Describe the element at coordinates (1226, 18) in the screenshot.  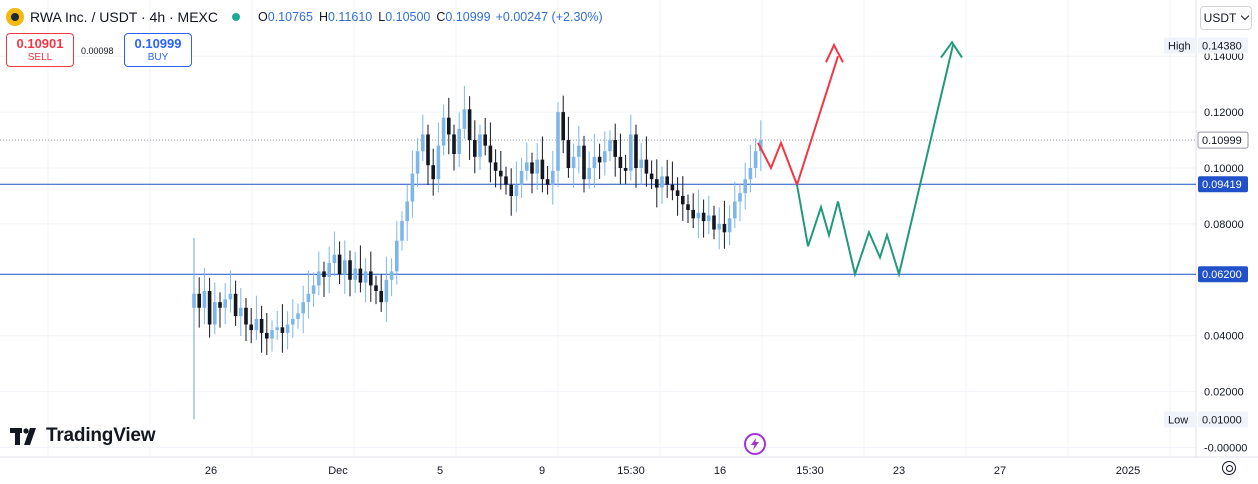
I see `currency-select: USDT` at that location.